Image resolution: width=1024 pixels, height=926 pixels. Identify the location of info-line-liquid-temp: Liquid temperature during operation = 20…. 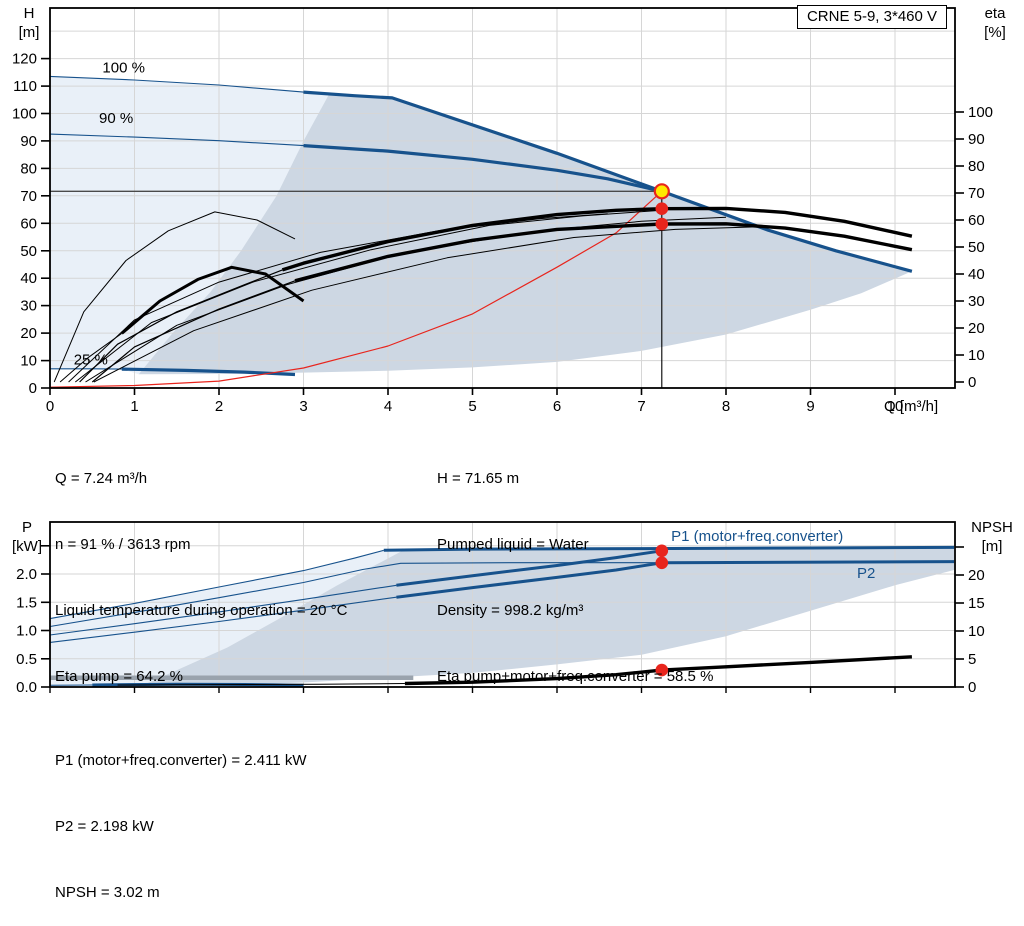
(201, 611).